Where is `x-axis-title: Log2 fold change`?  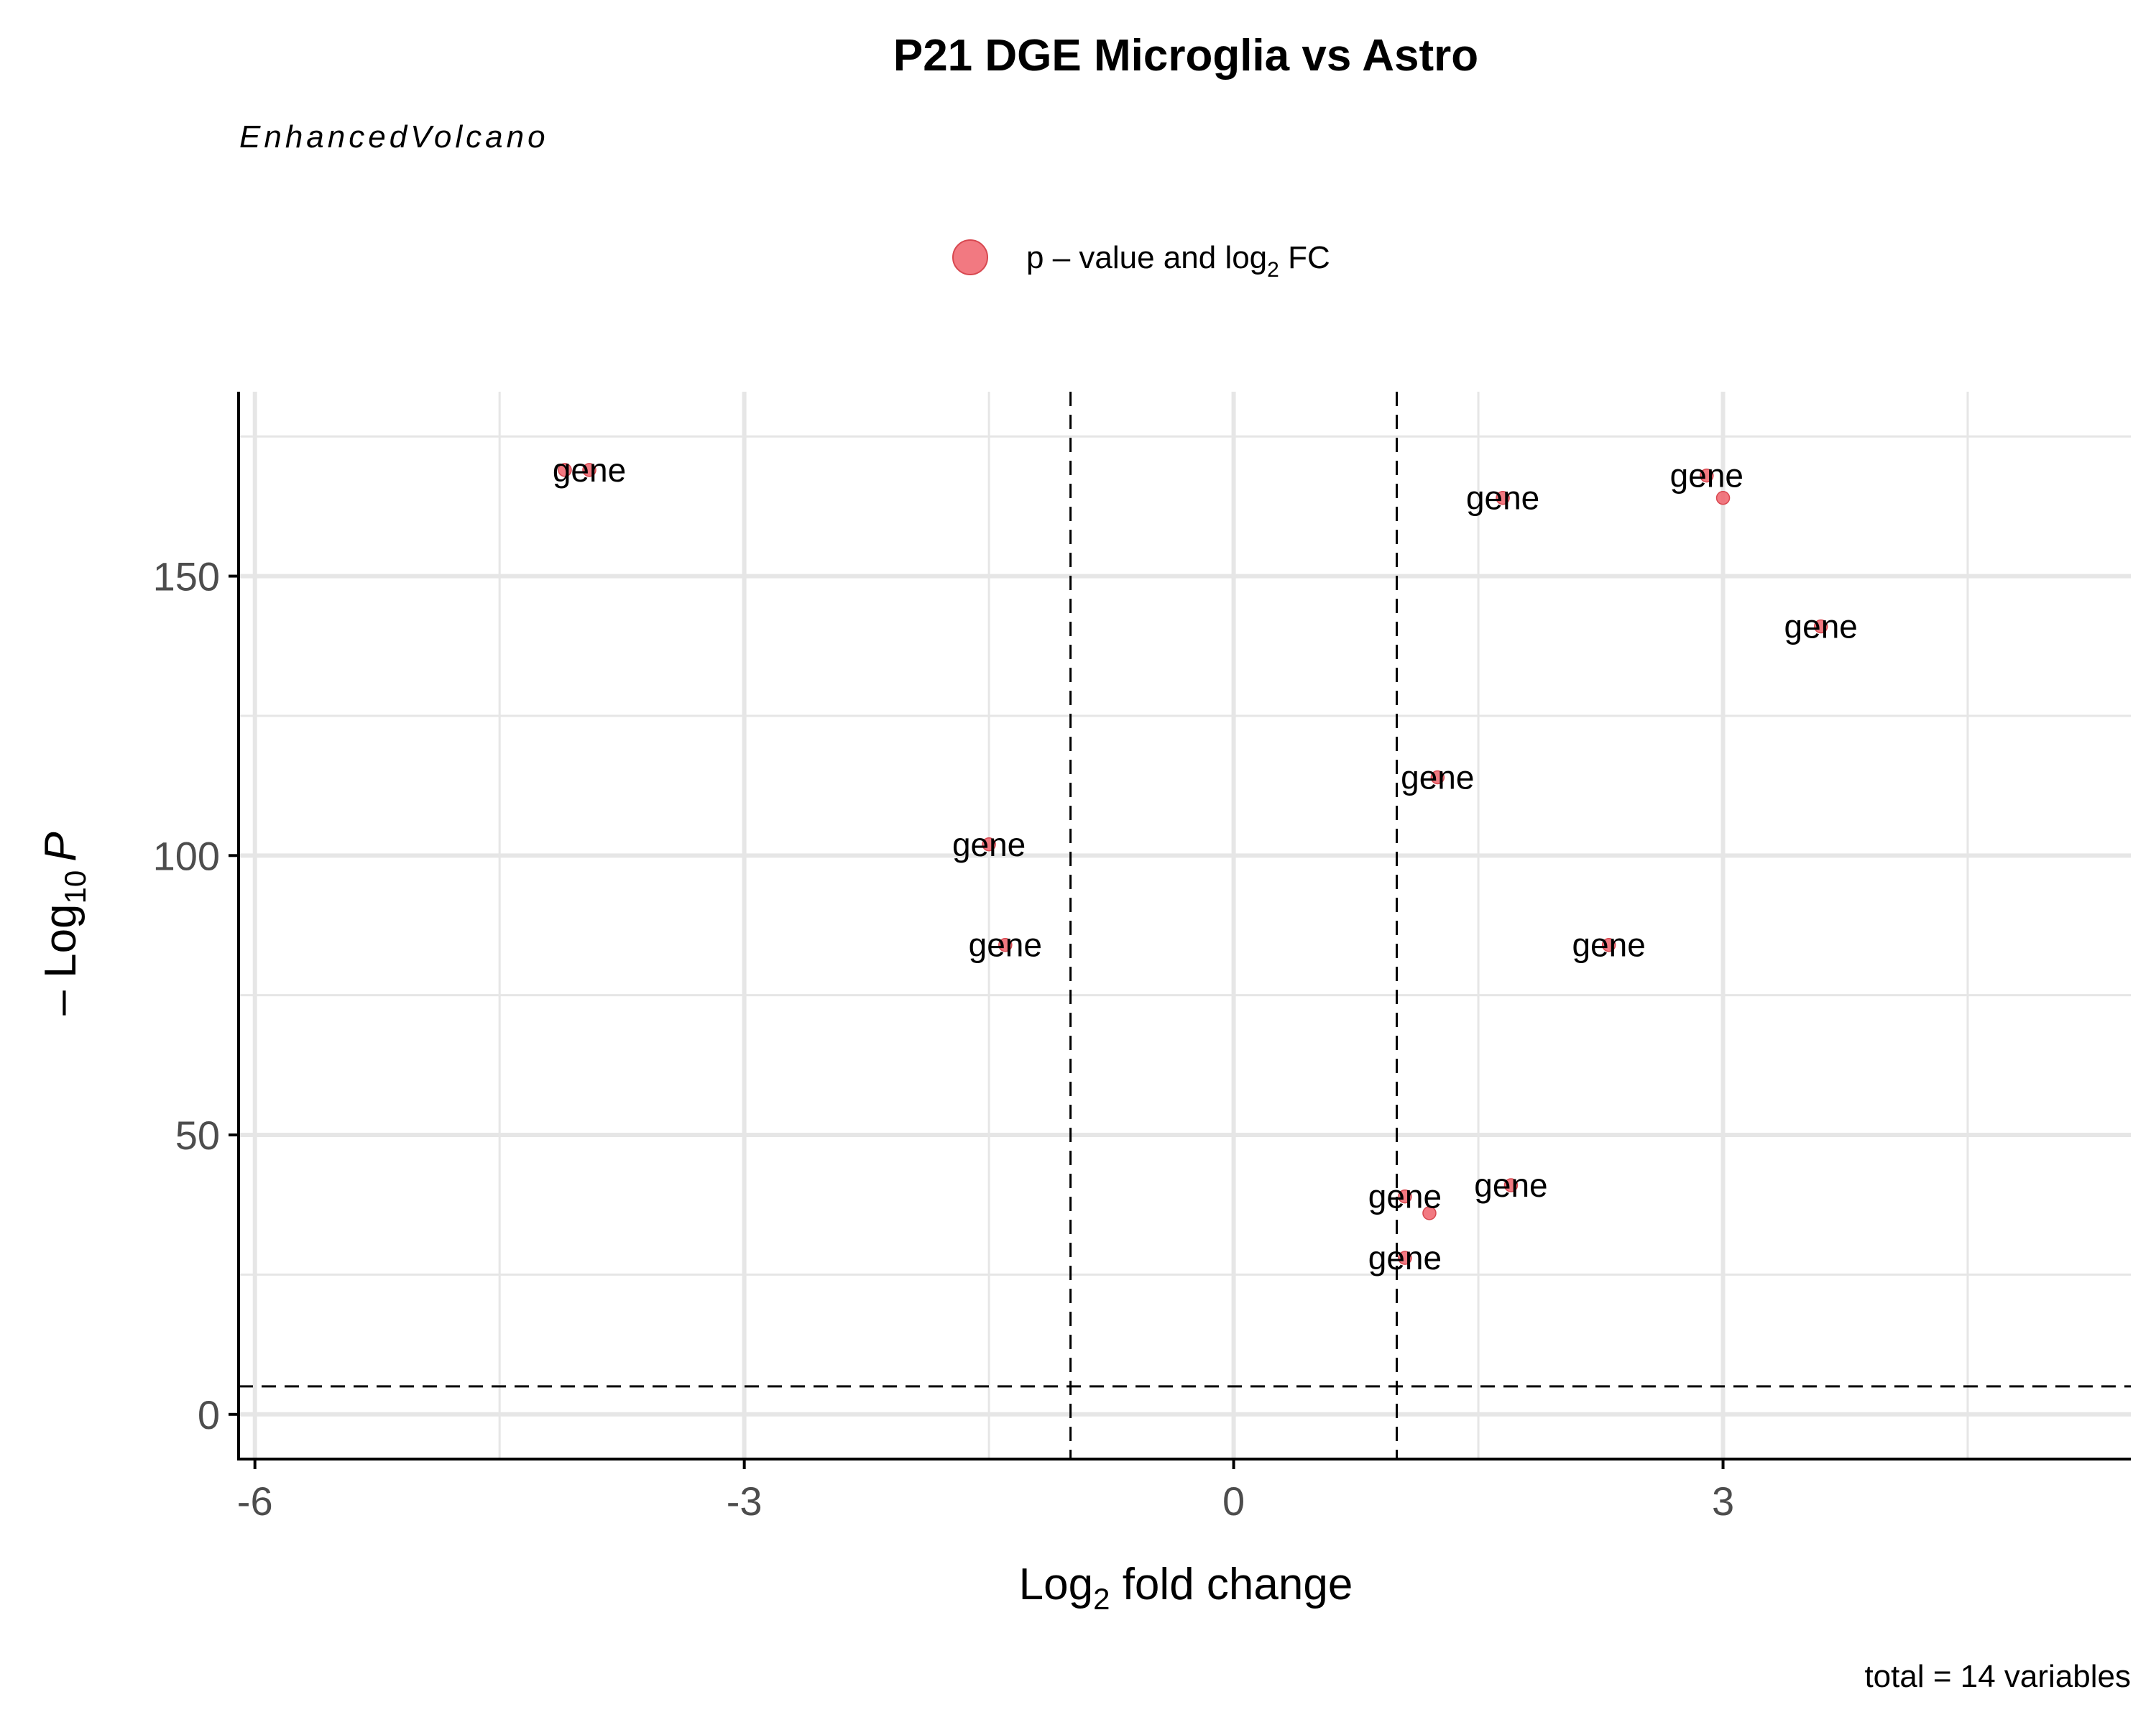 x-axis-title: Log2 fold change is located at coordinates (1186, 1588).